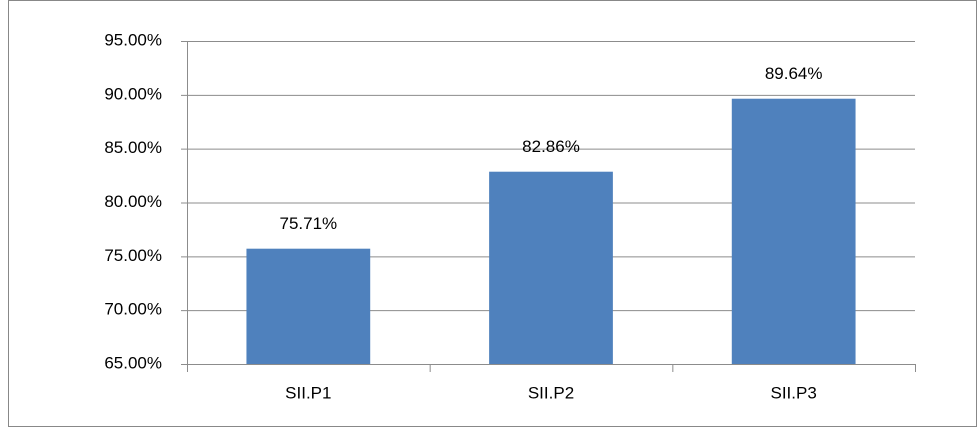  Describe the element at coordinates (133, 255) in the screenshot. I see `y-tick-label: 75.00%` at that location.